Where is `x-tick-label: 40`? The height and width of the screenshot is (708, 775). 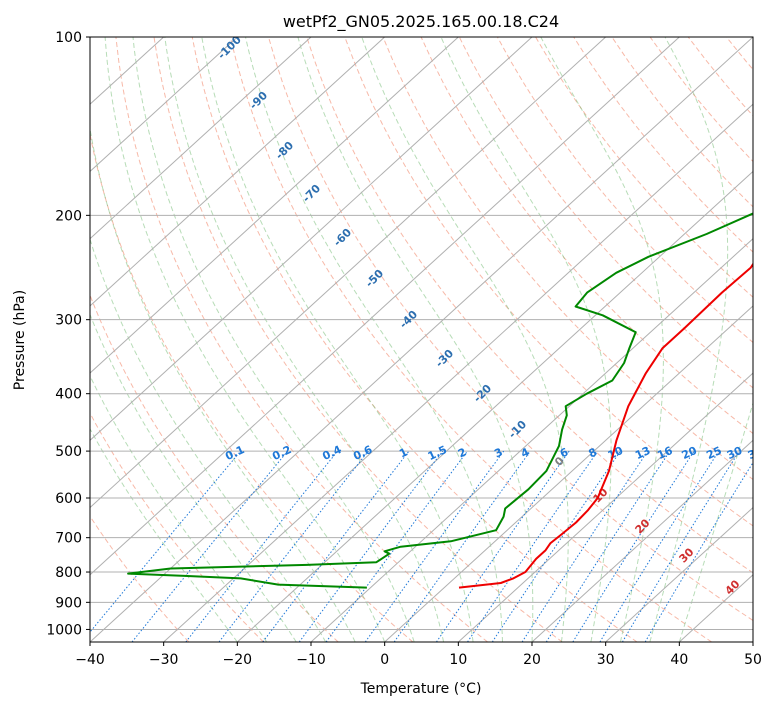
x-tick-label: 40 is located at coordinates (679, 660).